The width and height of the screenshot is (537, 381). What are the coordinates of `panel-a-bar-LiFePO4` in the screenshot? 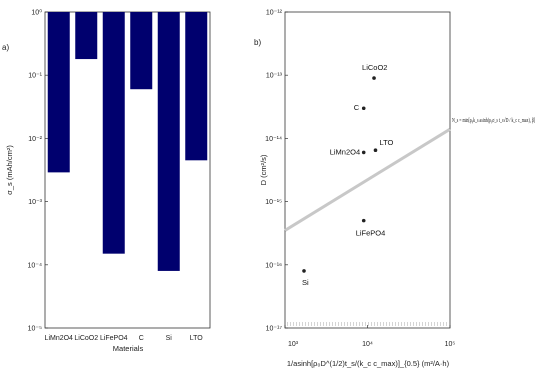 It's located at (113, 133).